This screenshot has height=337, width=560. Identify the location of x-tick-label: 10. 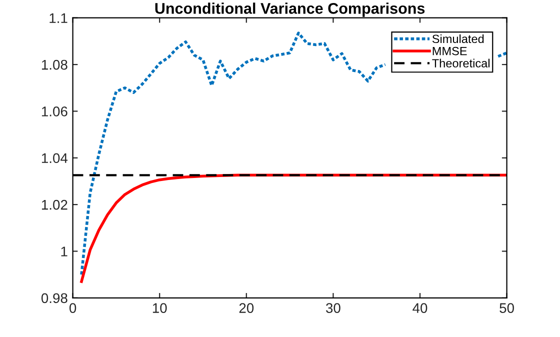
(159, 308).